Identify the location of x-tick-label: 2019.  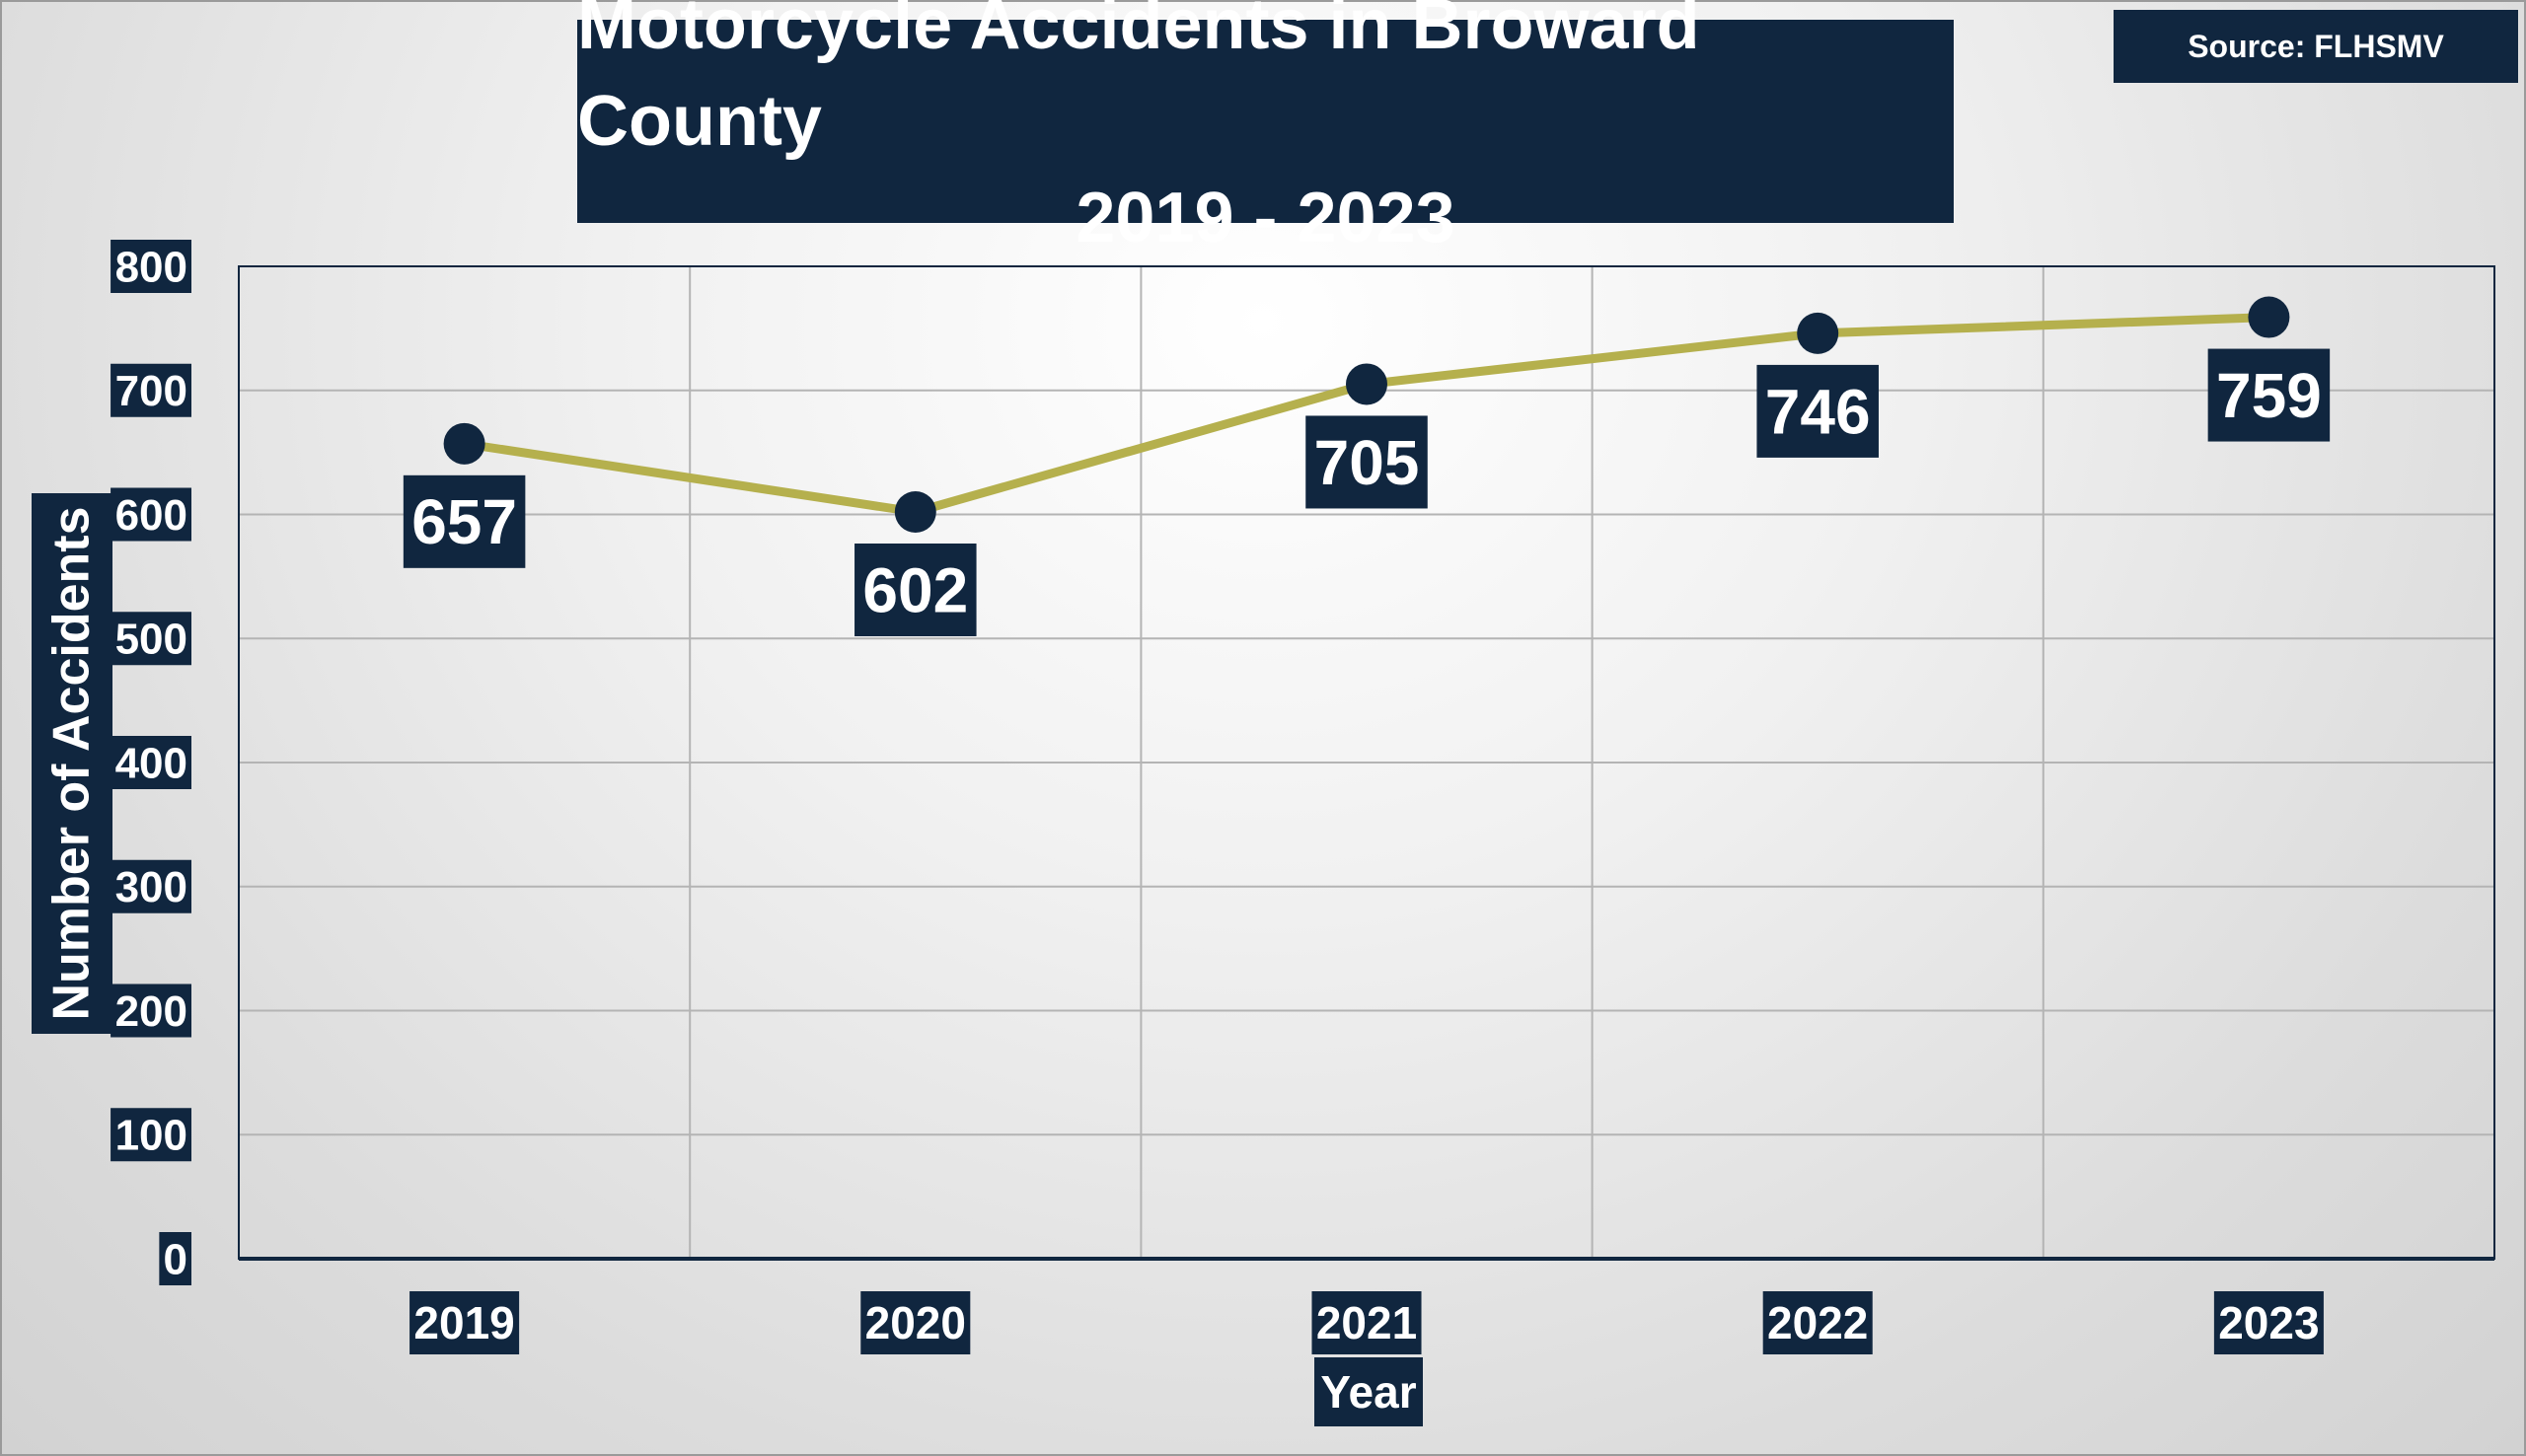
(463, 1322).